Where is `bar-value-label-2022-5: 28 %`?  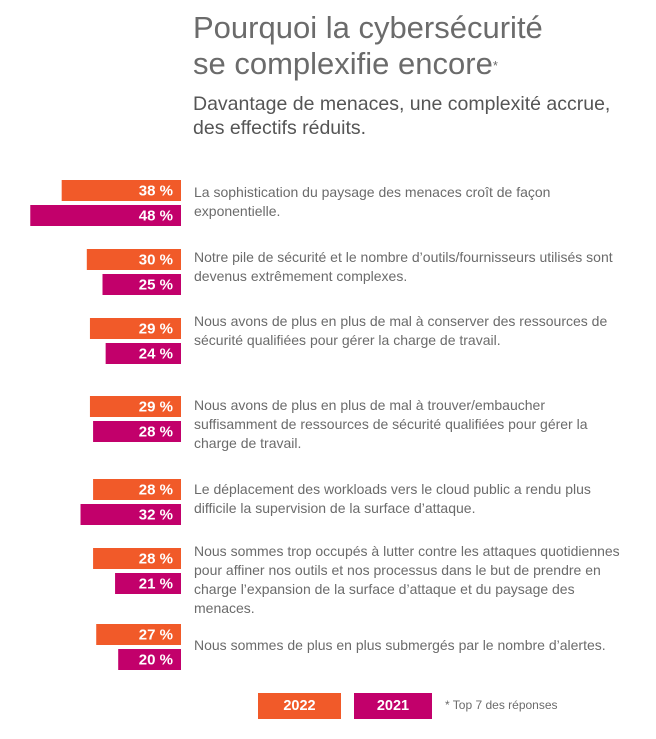 bar-value-label-2022-5: 28 % is located at coordinates (156, 490).